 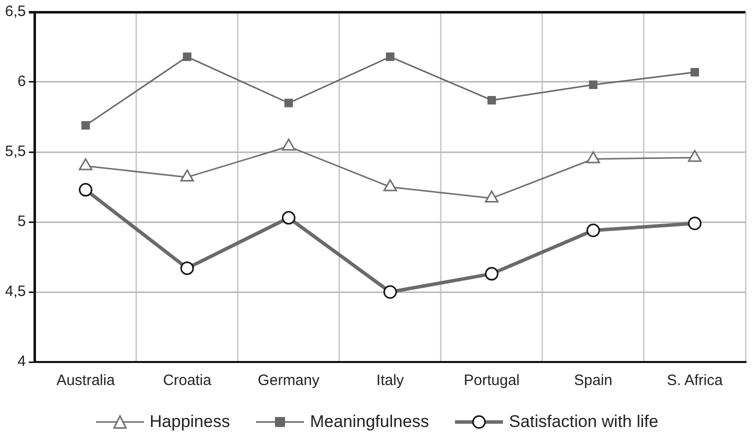 I want to click on legend-label: Meaningfulness, so click(x=370, y=422).